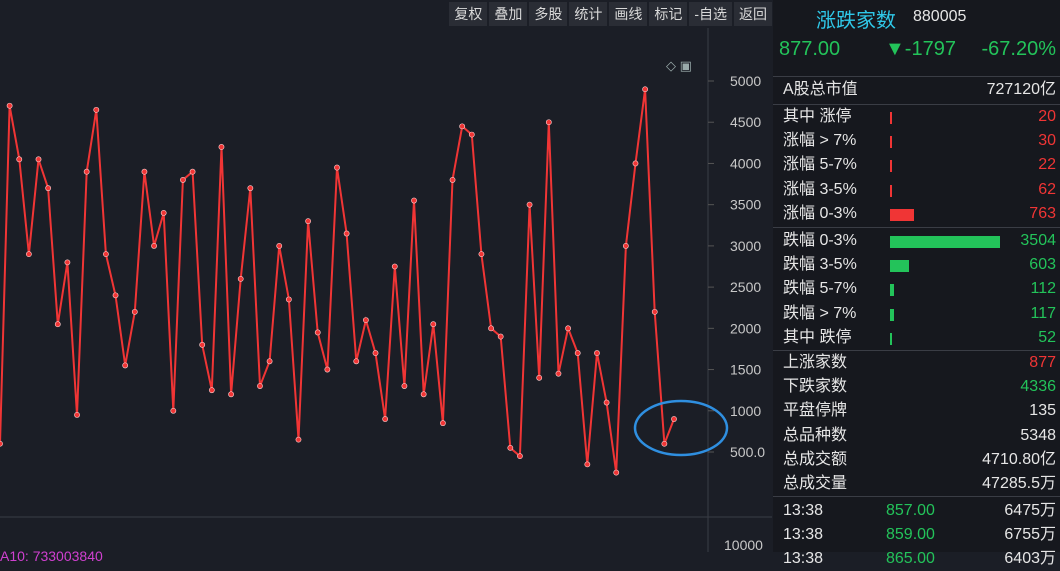  What do you see at coordinates (548, 14) in the screenshot?
I see `multi-stock-button: 多股` at bounding box center [548, 14].